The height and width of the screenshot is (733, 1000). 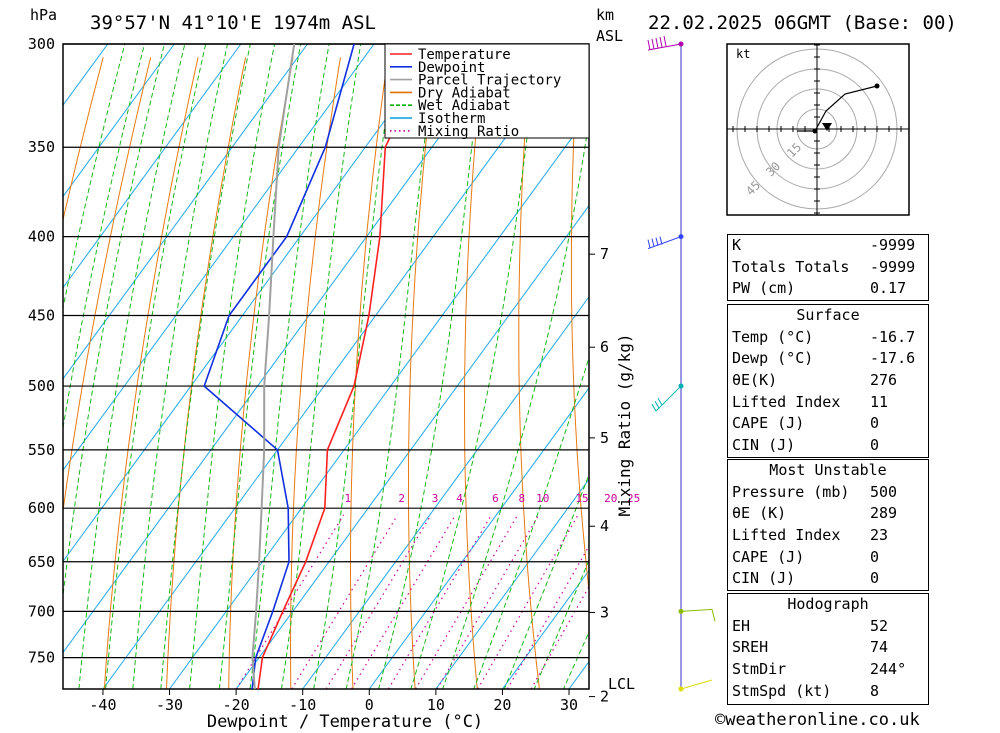 I want to click on row-value: -17.6, so click(x=893, y=358).